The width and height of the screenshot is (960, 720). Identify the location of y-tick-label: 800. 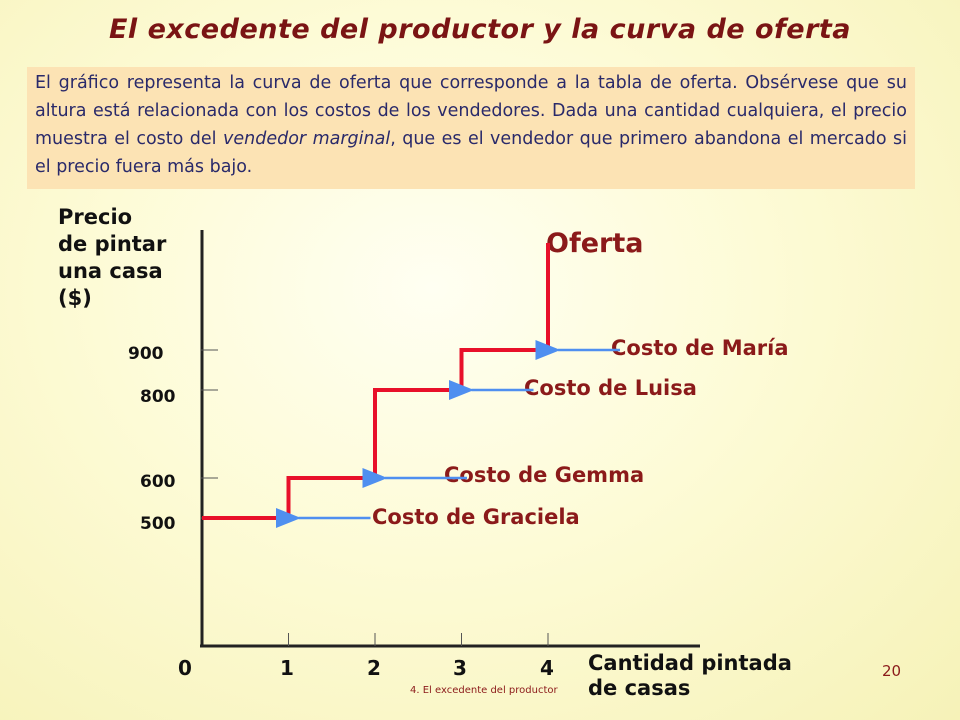
(158, 397).